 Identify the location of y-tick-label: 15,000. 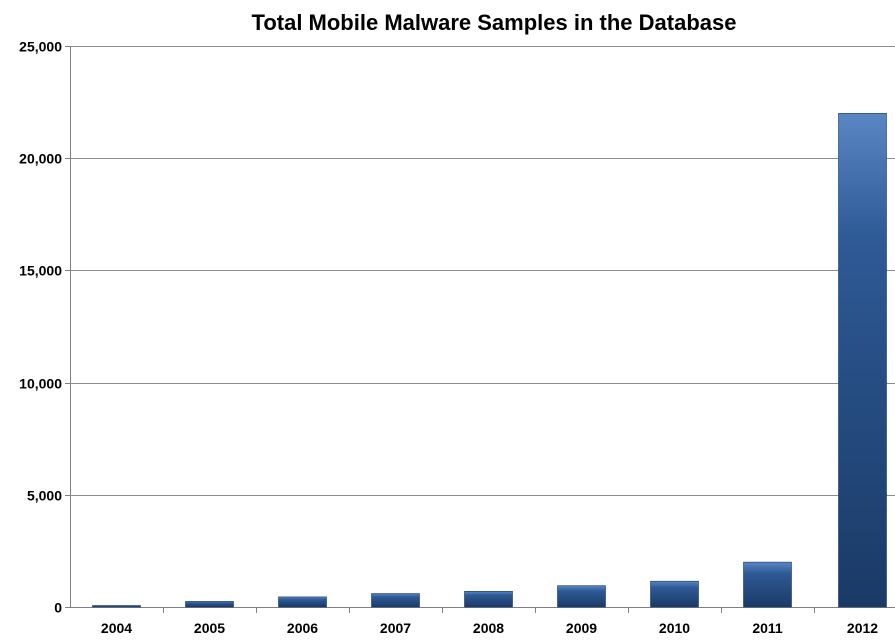
(40, 271).